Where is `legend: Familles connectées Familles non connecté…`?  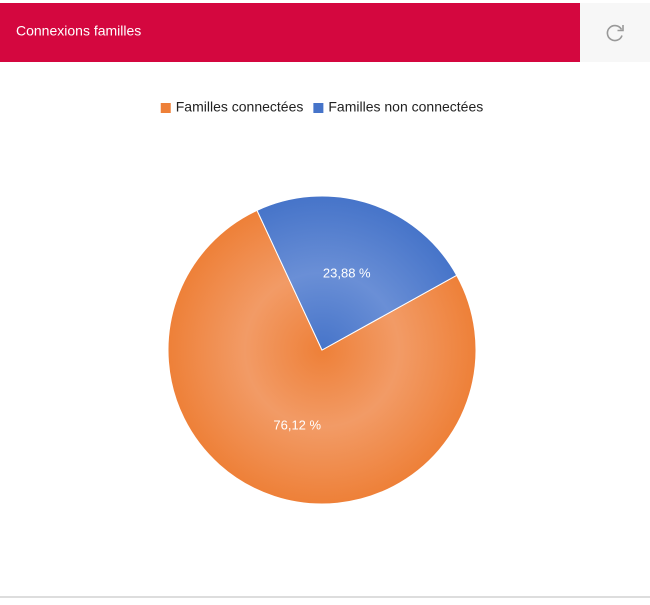
legend: Familles connectées Familles non connecté… is located at coordinates (321, 107).